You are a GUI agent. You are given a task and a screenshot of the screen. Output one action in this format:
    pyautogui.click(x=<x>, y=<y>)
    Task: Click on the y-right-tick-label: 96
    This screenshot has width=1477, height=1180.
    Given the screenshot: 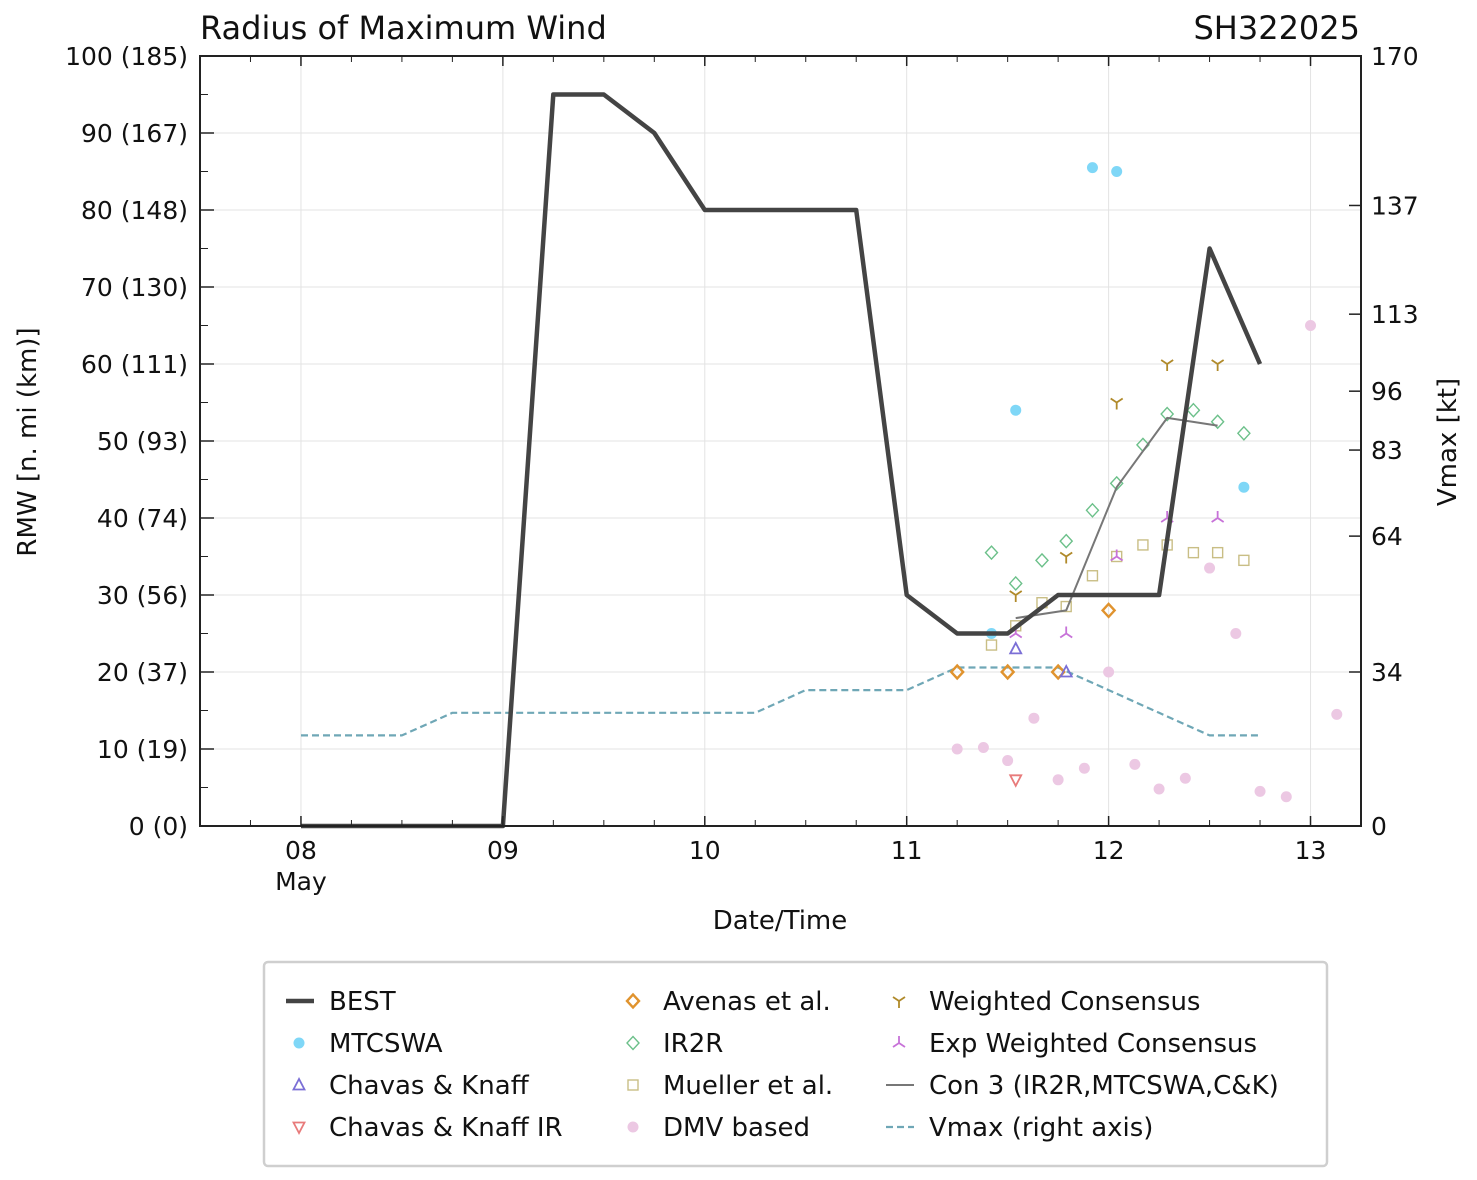 What is the action you would take?
    pyautogui.click(x=1387, y=391)
    